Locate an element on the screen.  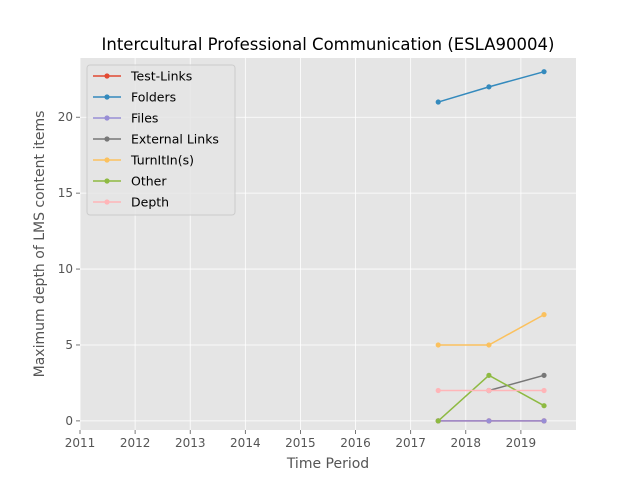
series-depth is located at coordinates (491, 390).